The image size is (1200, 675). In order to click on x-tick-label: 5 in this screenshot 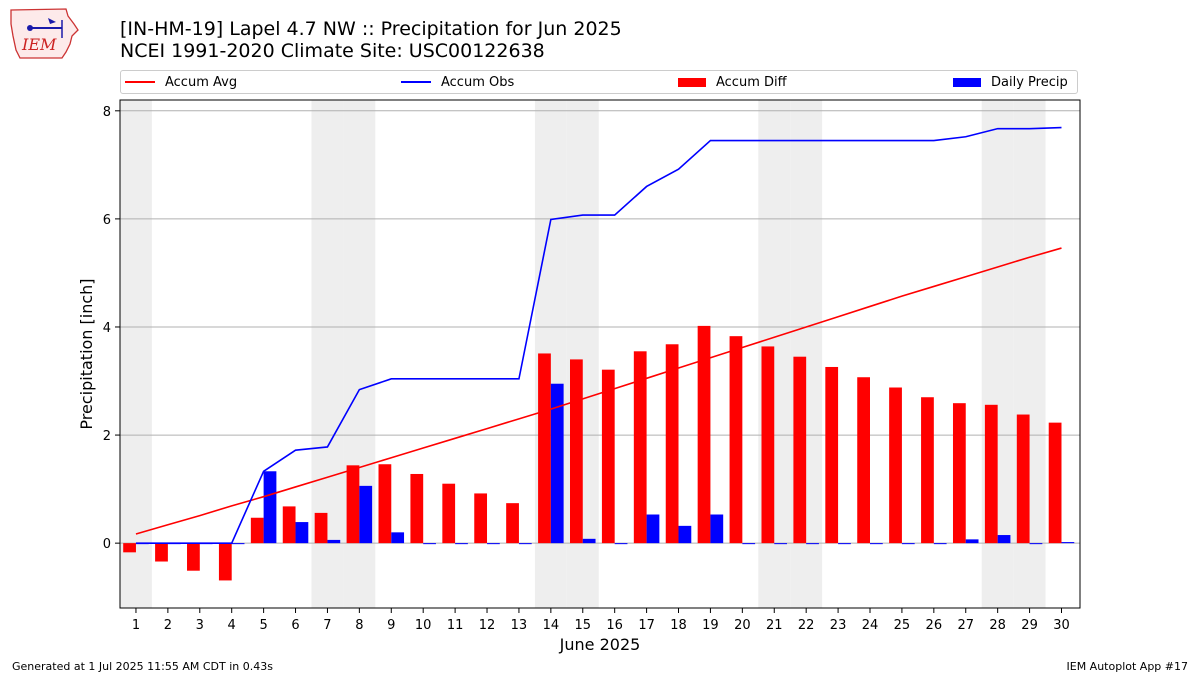, I will do `click(263, 625)`.